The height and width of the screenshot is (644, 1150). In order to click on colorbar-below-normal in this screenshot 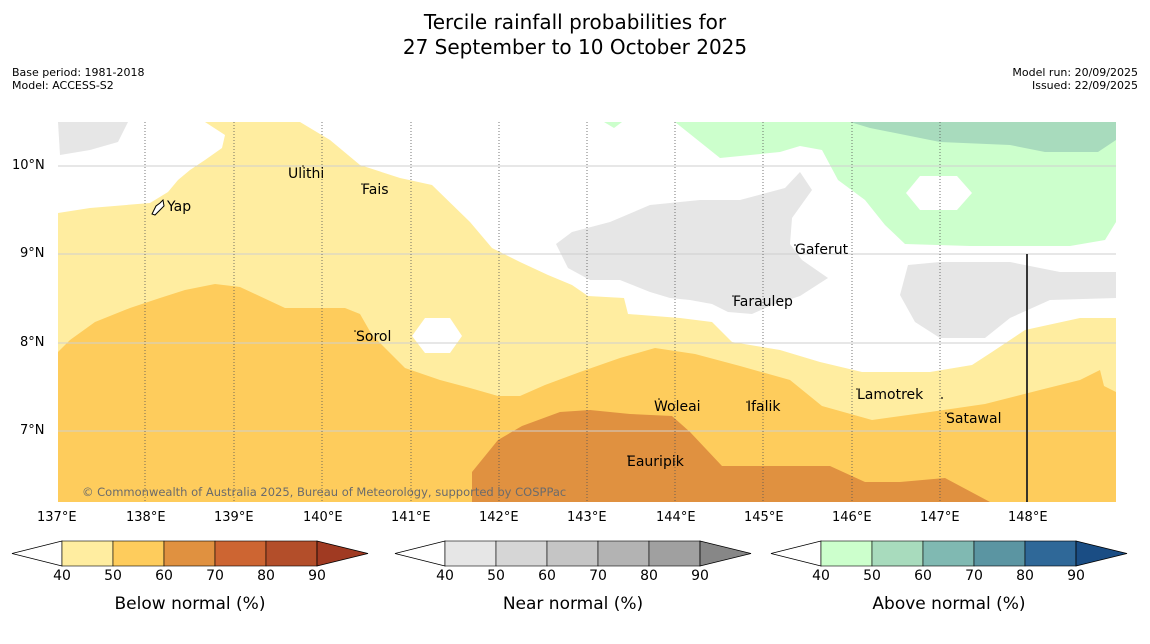, I will do `click(190, 553)`.